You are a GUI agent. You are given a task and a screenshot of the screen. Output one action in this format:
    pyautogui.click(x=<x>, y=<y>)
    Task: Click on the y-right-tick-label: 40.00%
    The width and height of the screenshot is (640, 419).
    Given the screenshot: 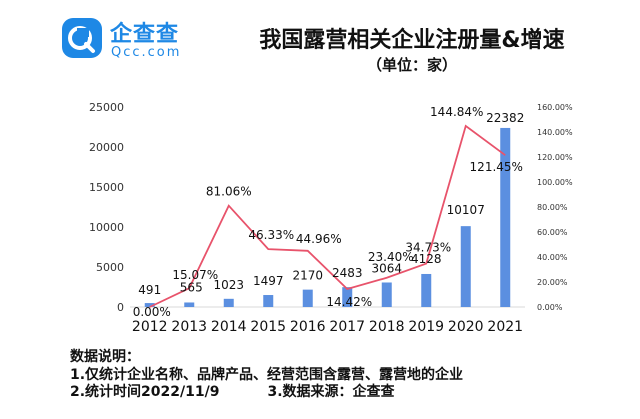 What is the action you would take?
    pyautogui.click(x=552, y=257)
    